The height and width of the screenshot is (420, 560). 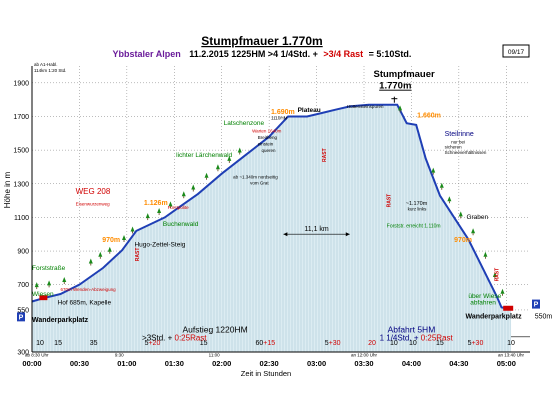 What do you see at coordinates (221, 363) in the screenshot?
I see `x-tick-label: 02:00` at bounding box center [221, 363].